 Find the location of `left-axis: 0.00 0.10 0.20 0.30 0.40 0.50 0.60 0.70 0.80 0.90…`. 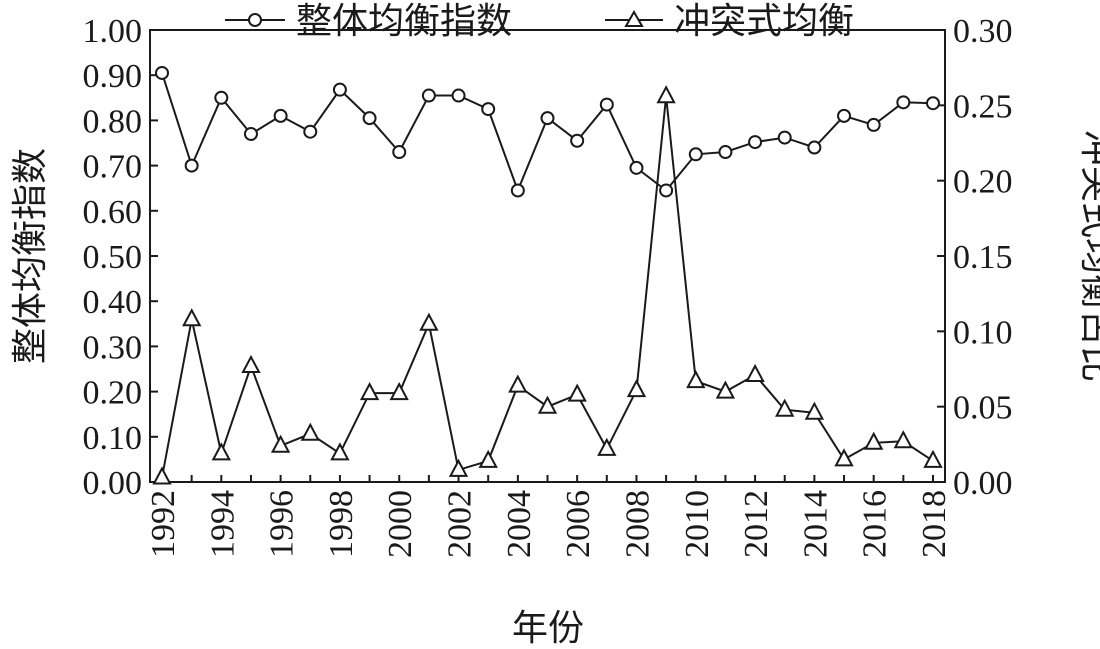

left-axis: 0.00 0.10 0.20 0.30 0.40 0.50 0.60 0.70 0.80 0.90… is located at coordinates (120, 257).